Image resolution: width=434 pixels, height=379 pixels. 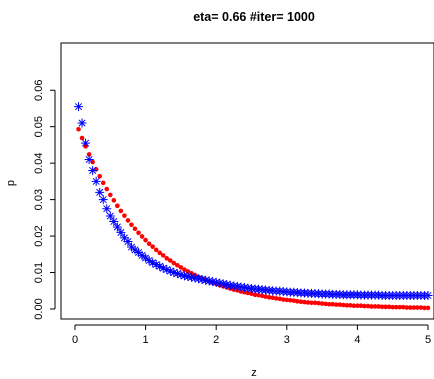 What do you see at coordinates (254, 373) in the screenshot?
I see `x-axis-label: z` at bounding box center [254, 373].